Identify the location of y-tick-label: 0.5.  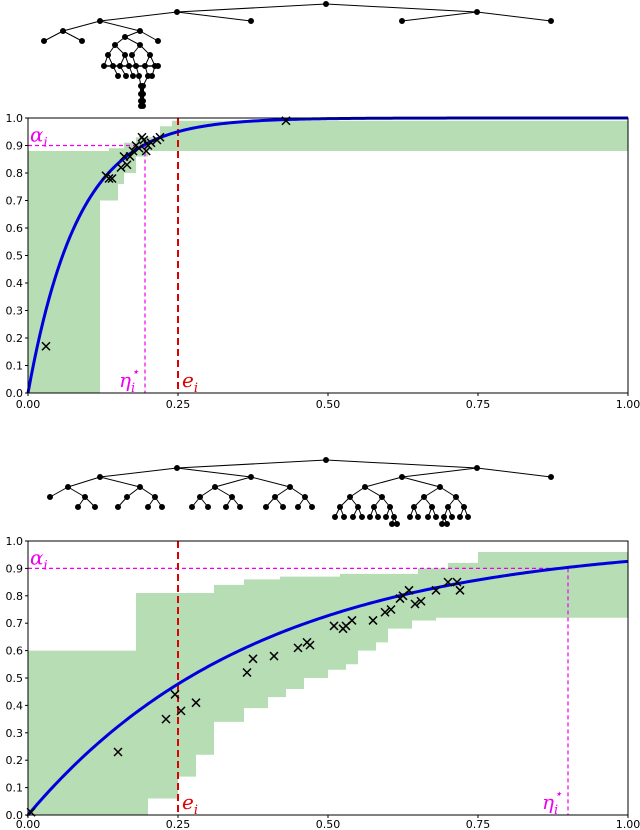
(15, 678).